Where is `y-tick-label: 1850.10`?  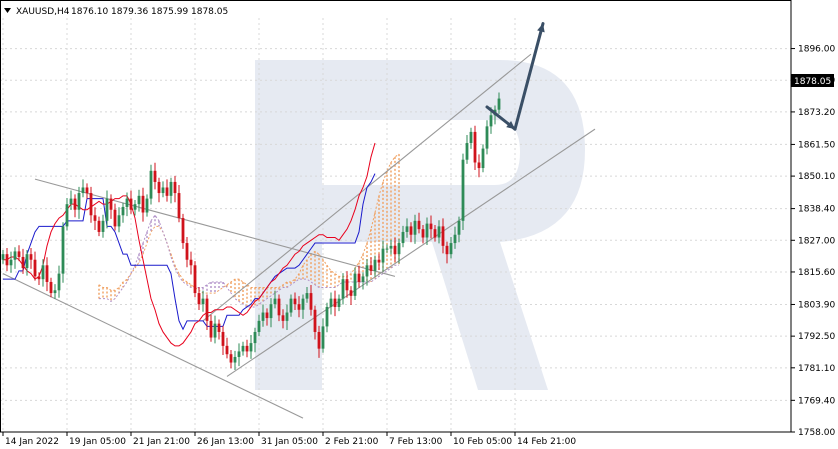
y-tick-label: 1850.10 is located at coordinates (816, 177).